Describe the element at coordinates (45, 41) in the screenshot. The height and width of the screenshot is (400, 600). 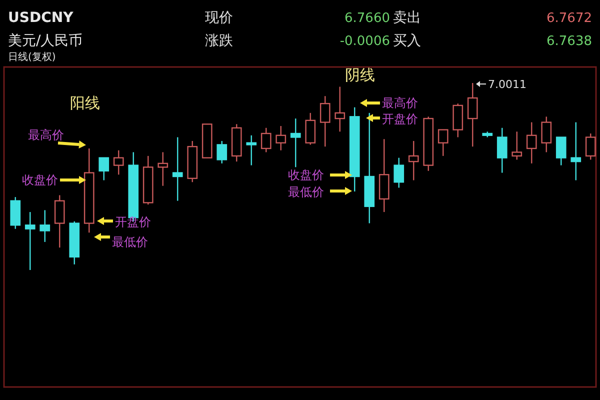
I see `chart-subtitle: 美元/人民币` at that location.